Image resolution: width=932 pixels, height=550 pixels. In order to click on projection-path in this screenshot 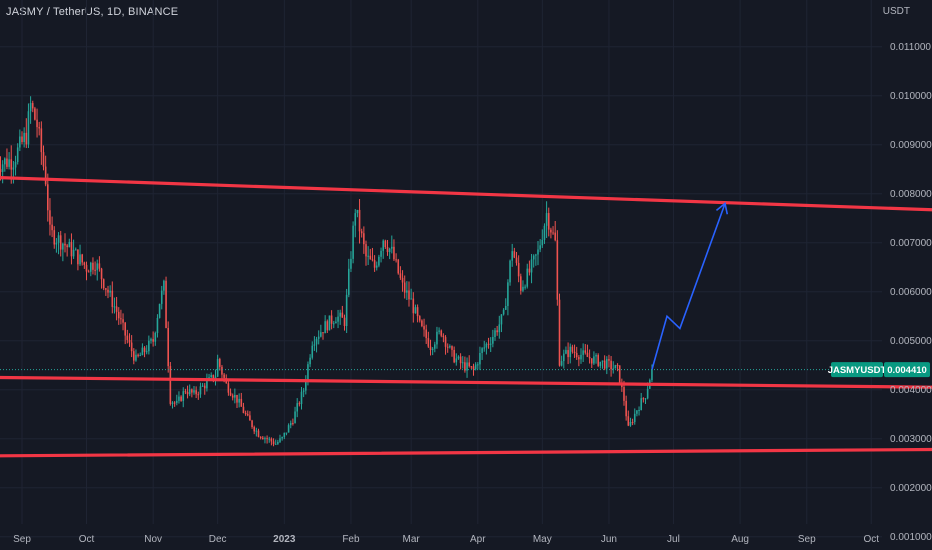, I will do `click(688, 286)`.